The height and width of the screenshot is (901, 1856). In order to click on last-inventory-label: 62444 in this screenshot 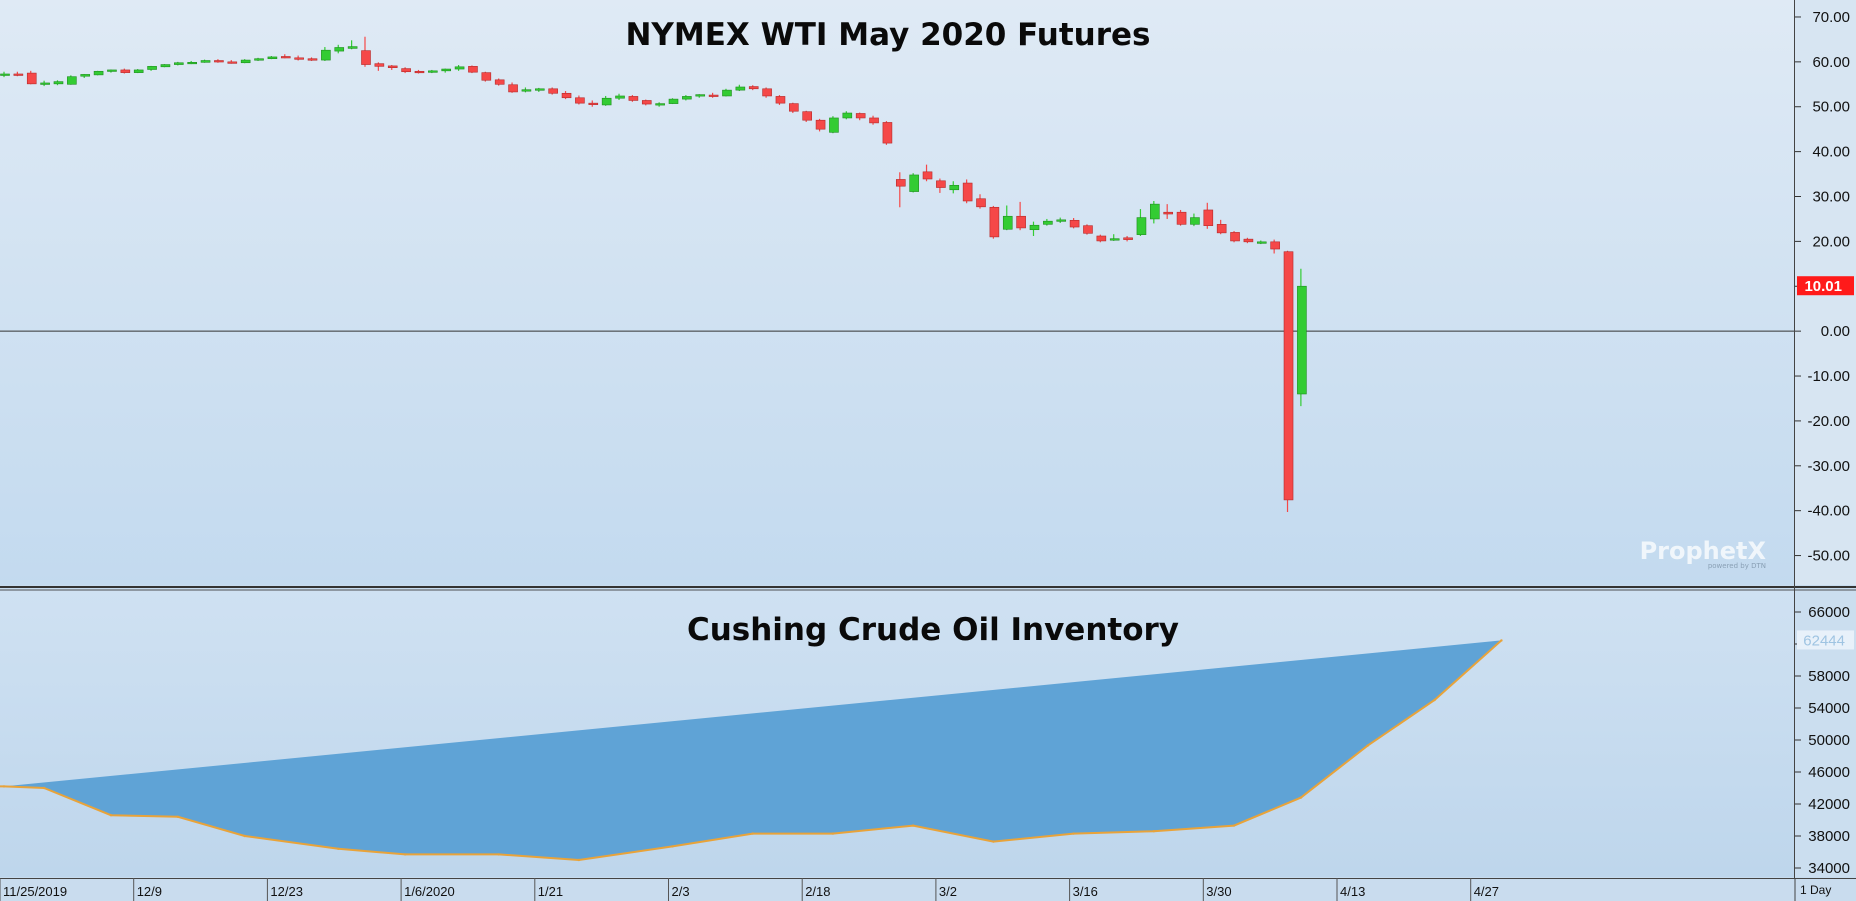, I will do `click(1824, 640)`.